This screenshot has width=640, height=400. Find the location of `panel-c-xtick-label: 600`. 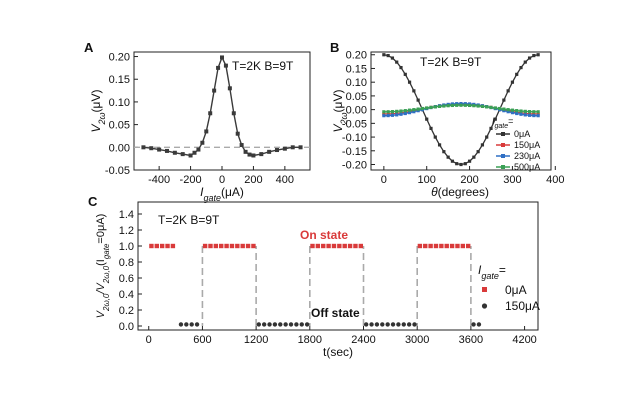

panel-c-xtick-label: 600 is located at coordinates (202, 340).